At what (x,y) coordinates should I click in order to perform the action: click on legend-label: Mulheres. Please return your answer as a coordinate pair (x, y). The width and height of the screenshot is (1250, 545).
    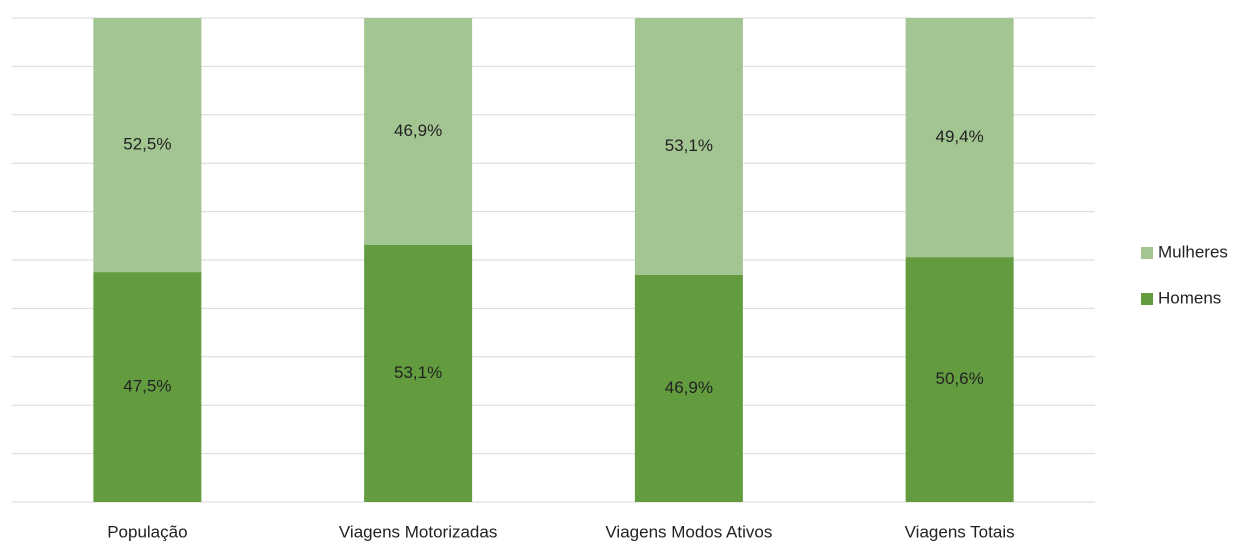
    Looking at the image, I should click on (1193, 251).